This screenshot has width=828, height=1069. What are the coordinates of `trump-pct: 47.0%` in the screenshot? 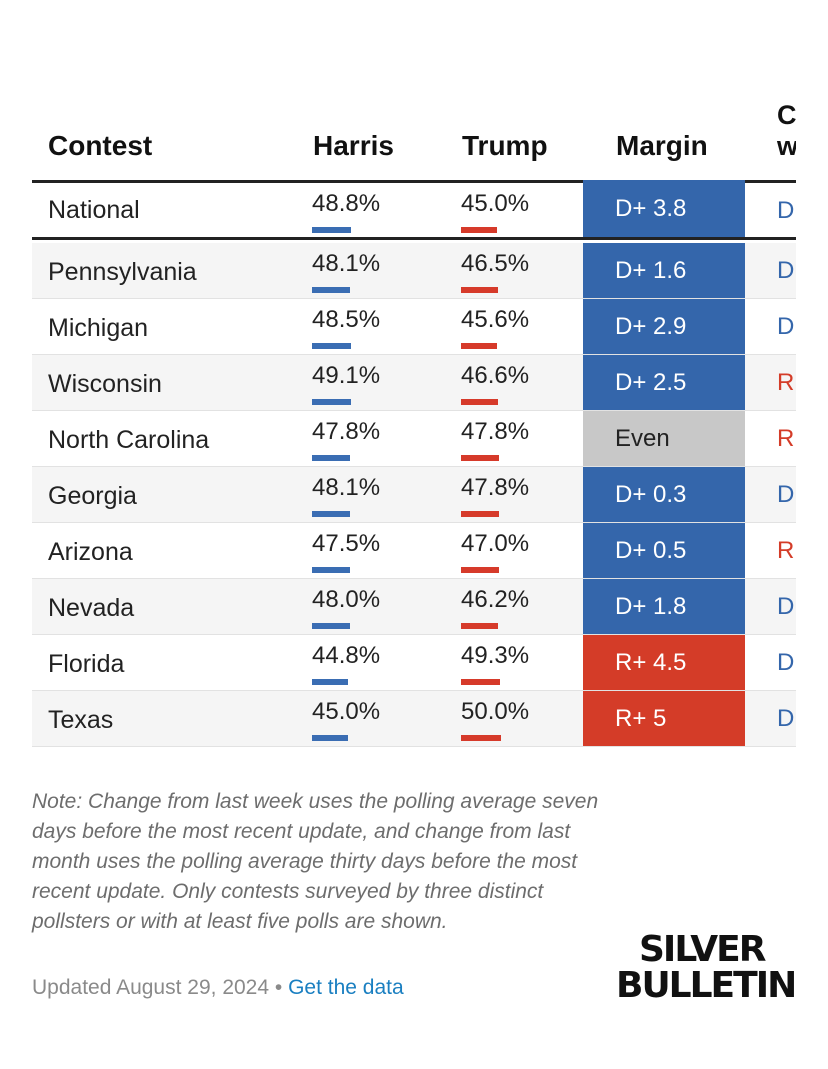 It's located at (495, 543).